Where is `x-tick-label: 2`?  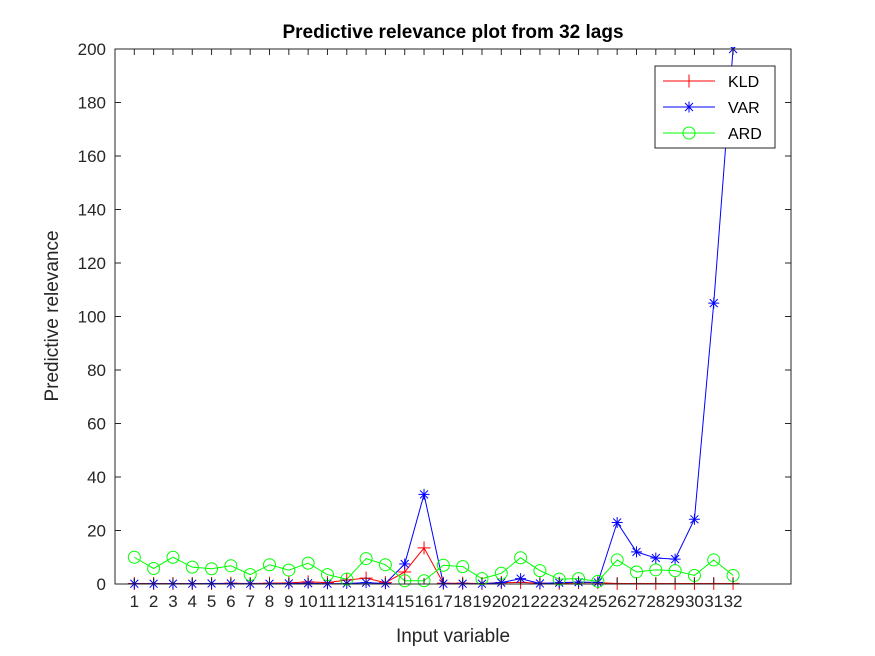
x-tick-label: 2 is located at coordinates (153, 601).